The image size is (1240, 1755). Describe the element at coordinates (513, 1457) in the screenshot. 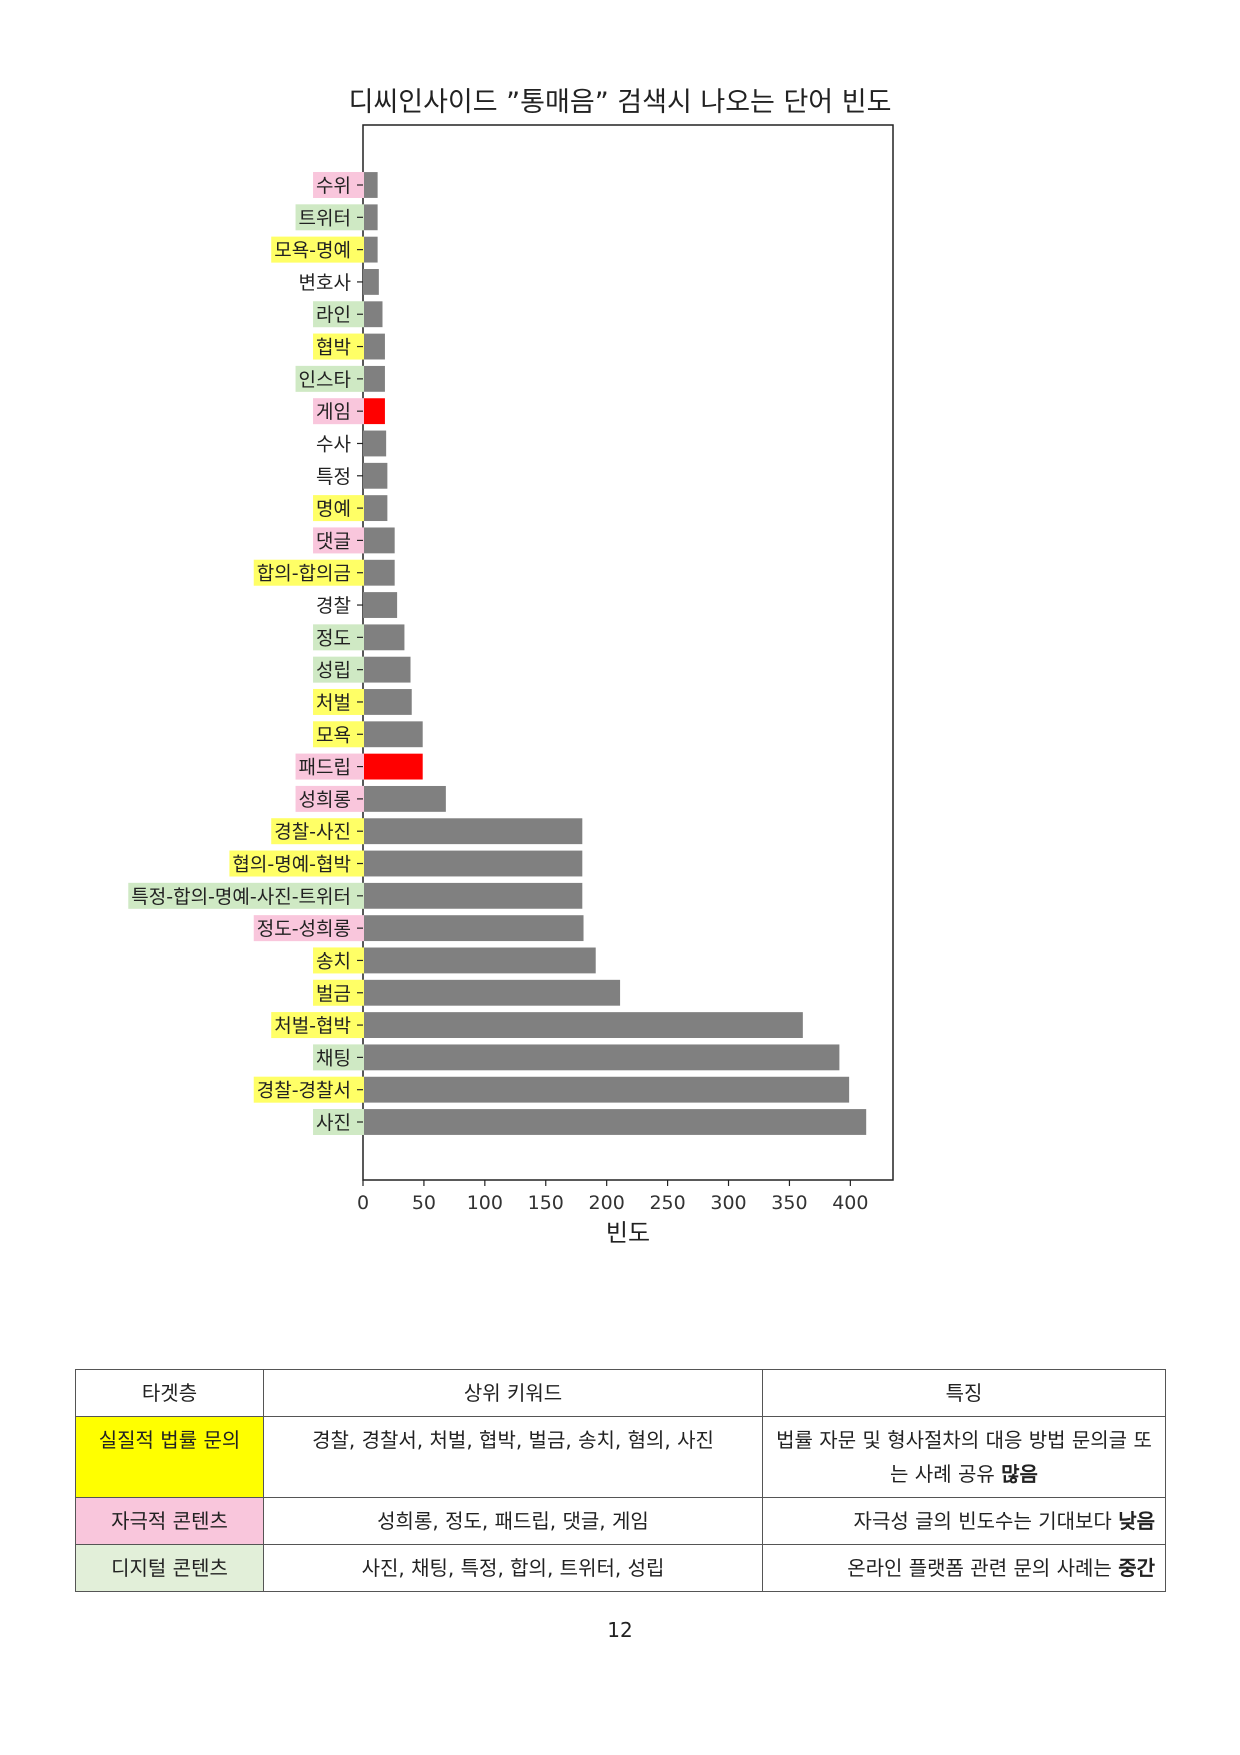

I see `keywords-cell: 경찰, 경찰서, 처벌, 협박, 벌금, 송치, 혐의, 사진` at that location.